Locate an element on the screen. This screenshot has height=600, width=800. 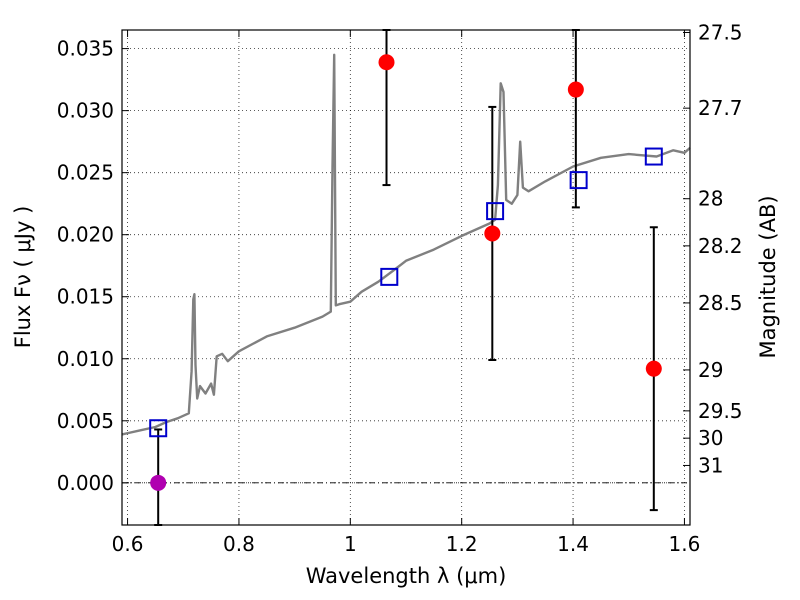
y-tick-label: 0.005 is located at coordinates (85, 421).